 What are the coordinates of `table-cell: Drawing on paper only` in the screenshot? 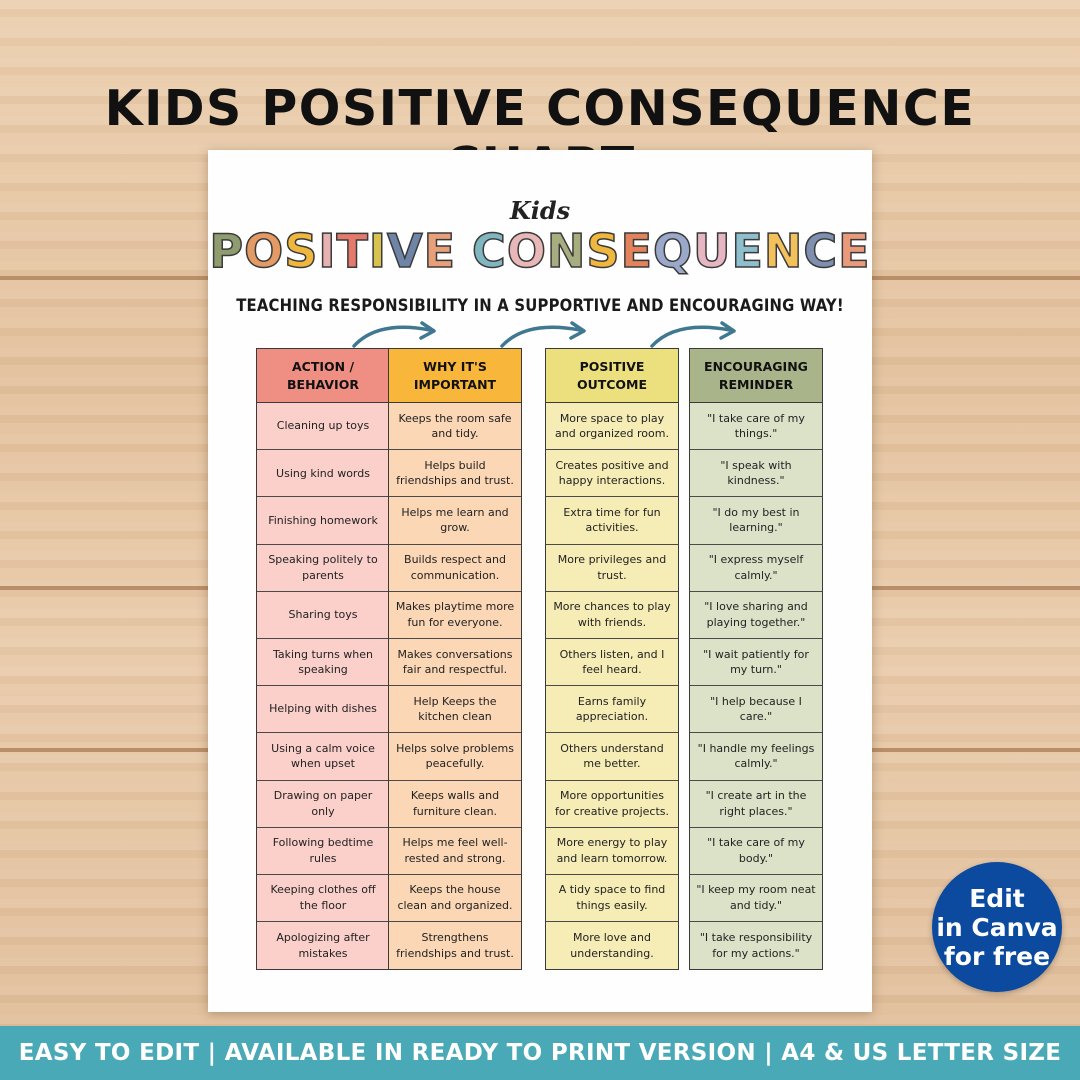 It's located at (323, 804).